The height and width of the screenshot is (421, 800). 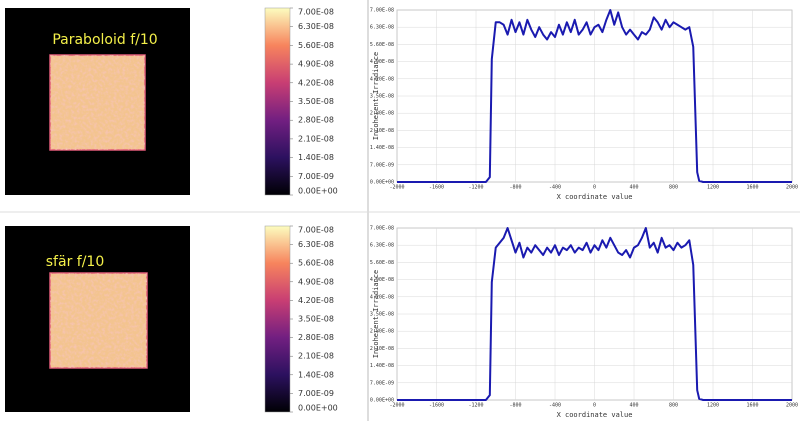 I want to click on image-label: sfär f/10, so click(x=75, y=262).